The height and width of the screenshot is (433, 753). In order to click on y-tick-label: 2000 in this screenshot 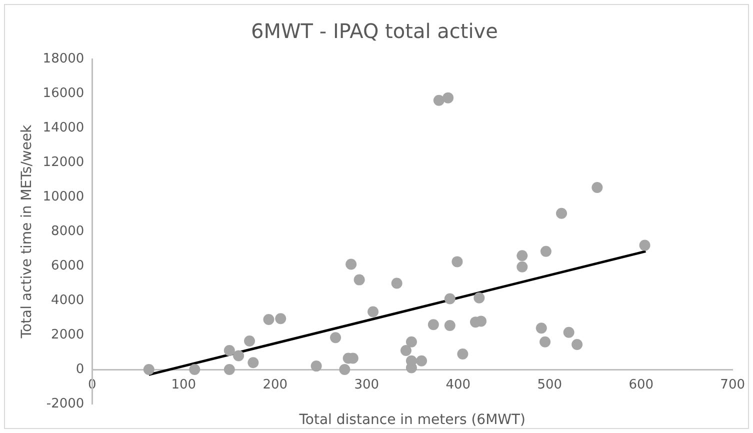, I will do `click(67, 334)`.